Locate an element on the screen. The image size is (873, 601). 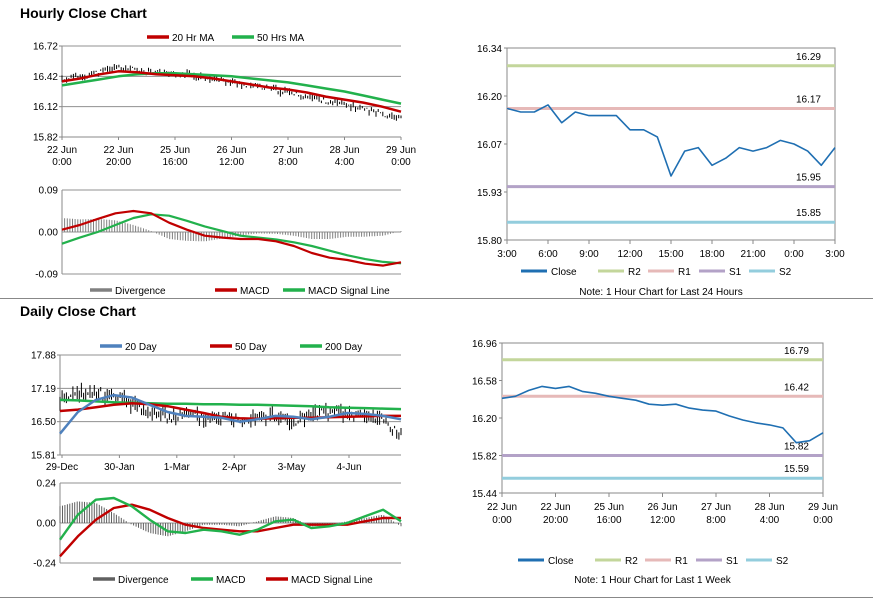
hourly-price-xtick-label: 0:00 is located at coordinates (62, 162).